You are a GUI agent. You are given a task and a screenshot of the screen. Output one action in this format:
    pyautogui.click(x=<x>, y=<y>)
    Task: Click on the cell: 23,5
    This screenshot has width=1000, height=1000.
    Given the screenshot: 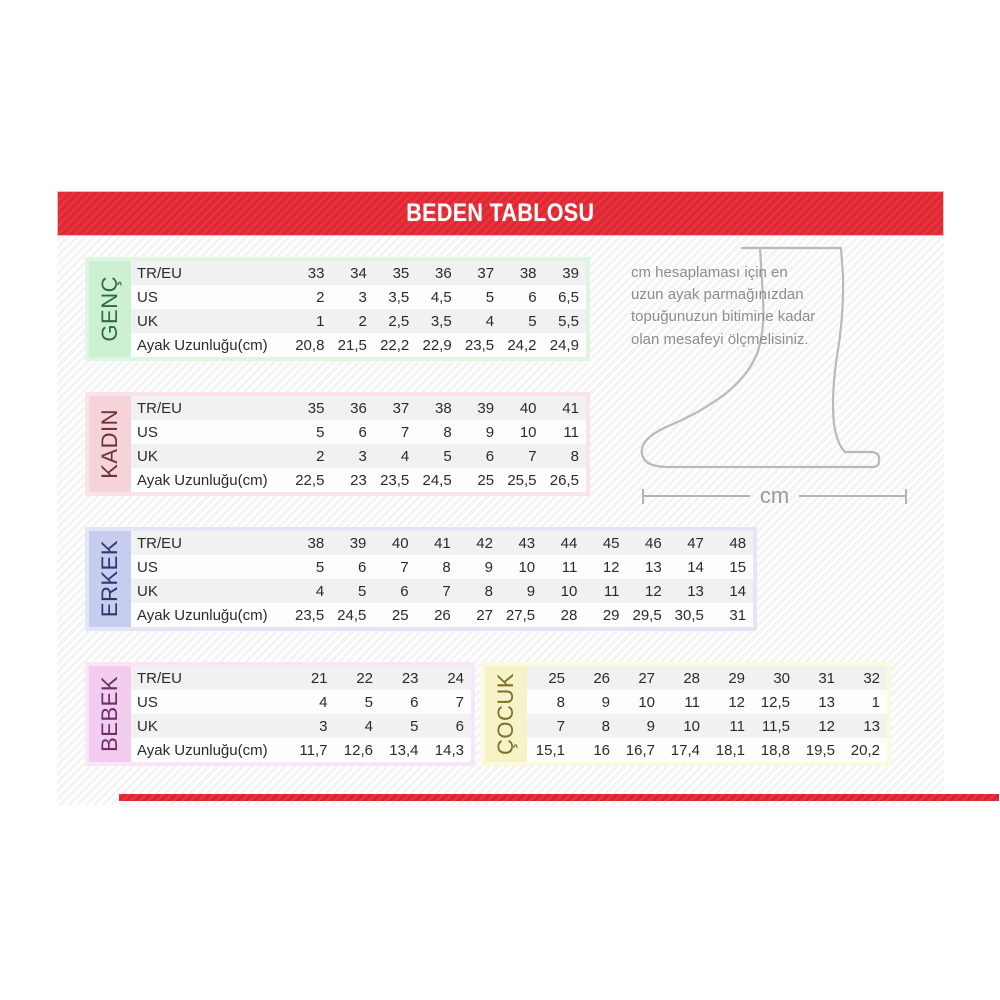 What is the action you would take?
    pyautogui.click(x=309, y=615)
    